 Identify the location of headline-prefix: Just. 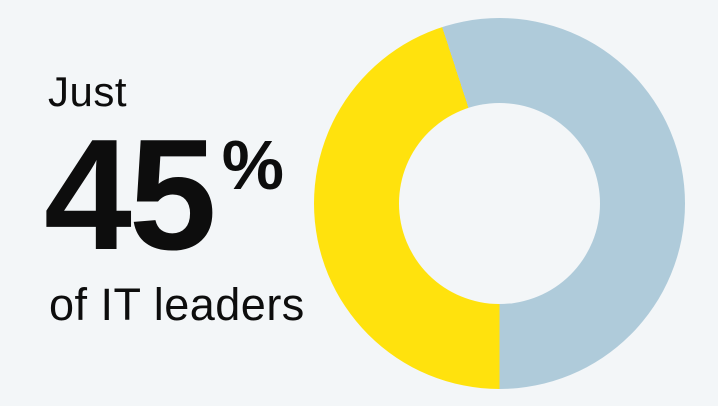
(88, 91).